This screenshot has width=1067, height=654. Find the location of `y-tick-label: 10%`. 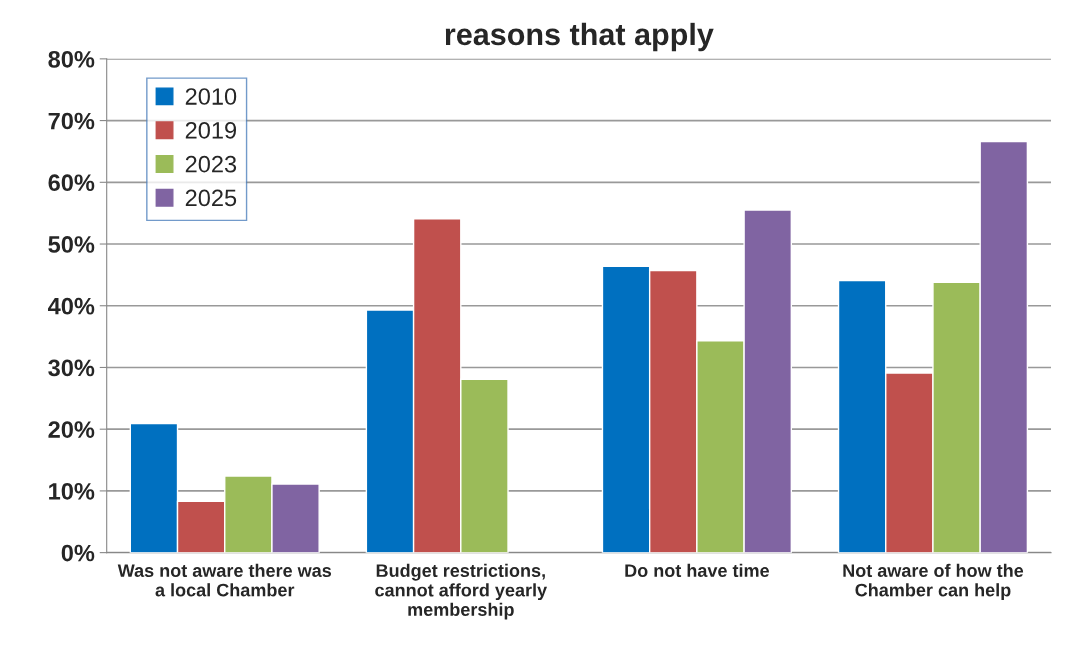

y-tick-label: 10% is located at coordinates (72, 491).